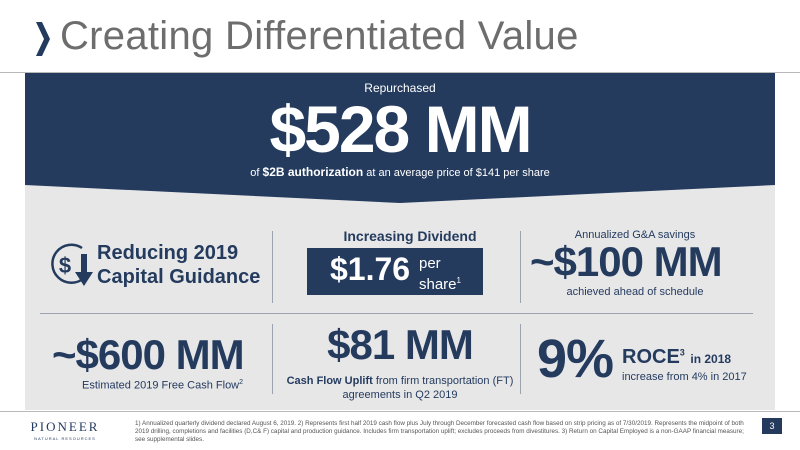 This screenshot has width=800, height=450. What do you see at coordinates (635, 292) in the screenshot?
I see `ga-note: achieved ahead of schedule` at bounding box center [635, 292].